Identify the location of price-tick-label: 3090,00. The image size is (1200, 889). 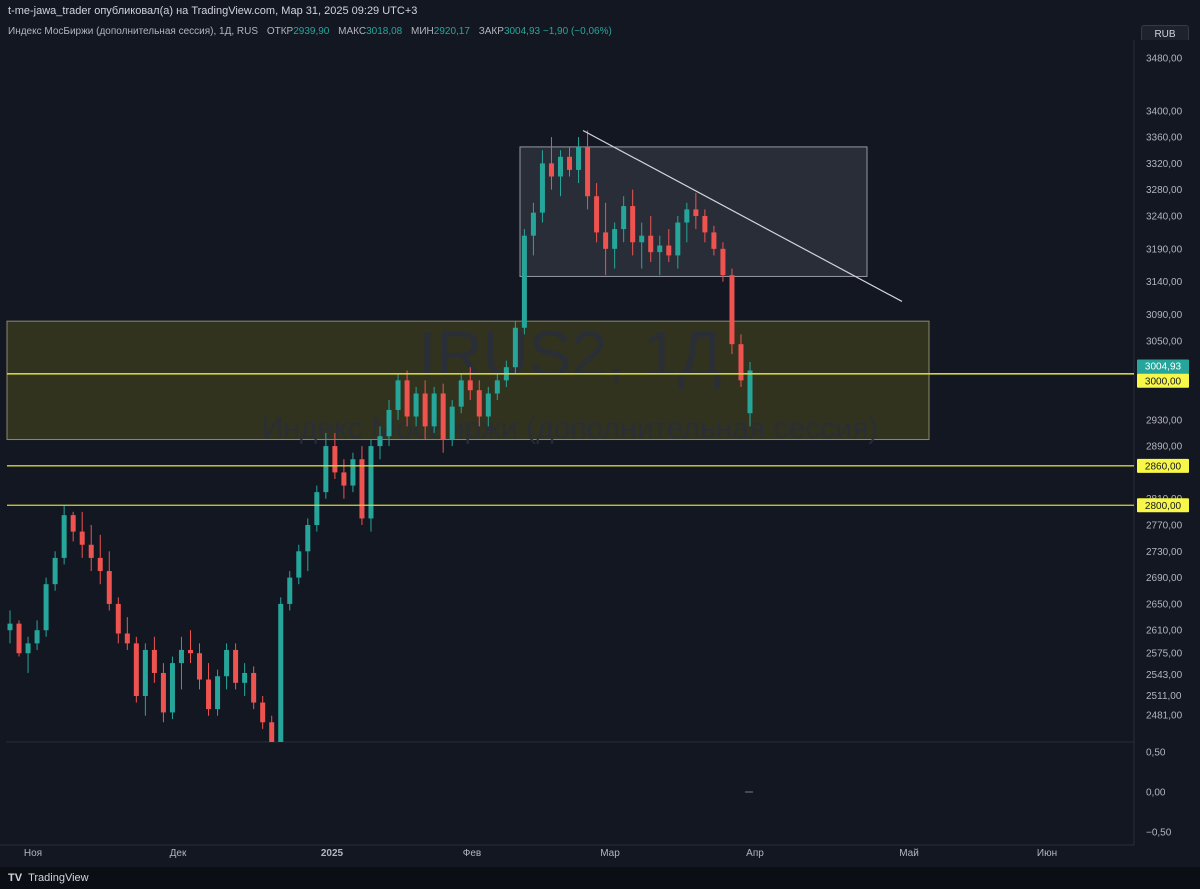
(1164, 315).